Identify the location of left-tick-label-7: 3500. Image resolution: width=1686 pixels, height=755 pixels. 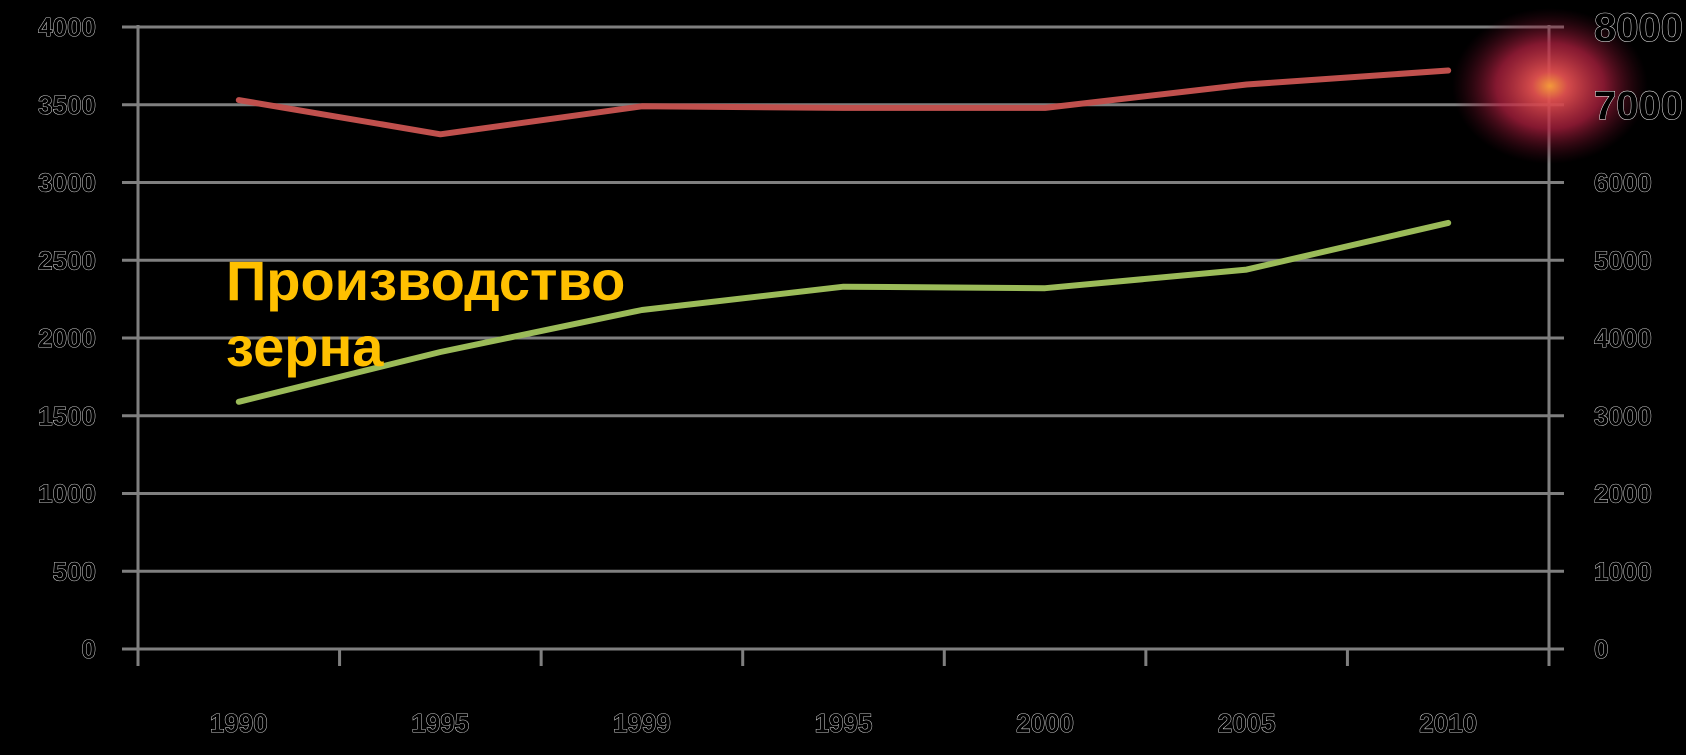
(67, 105).